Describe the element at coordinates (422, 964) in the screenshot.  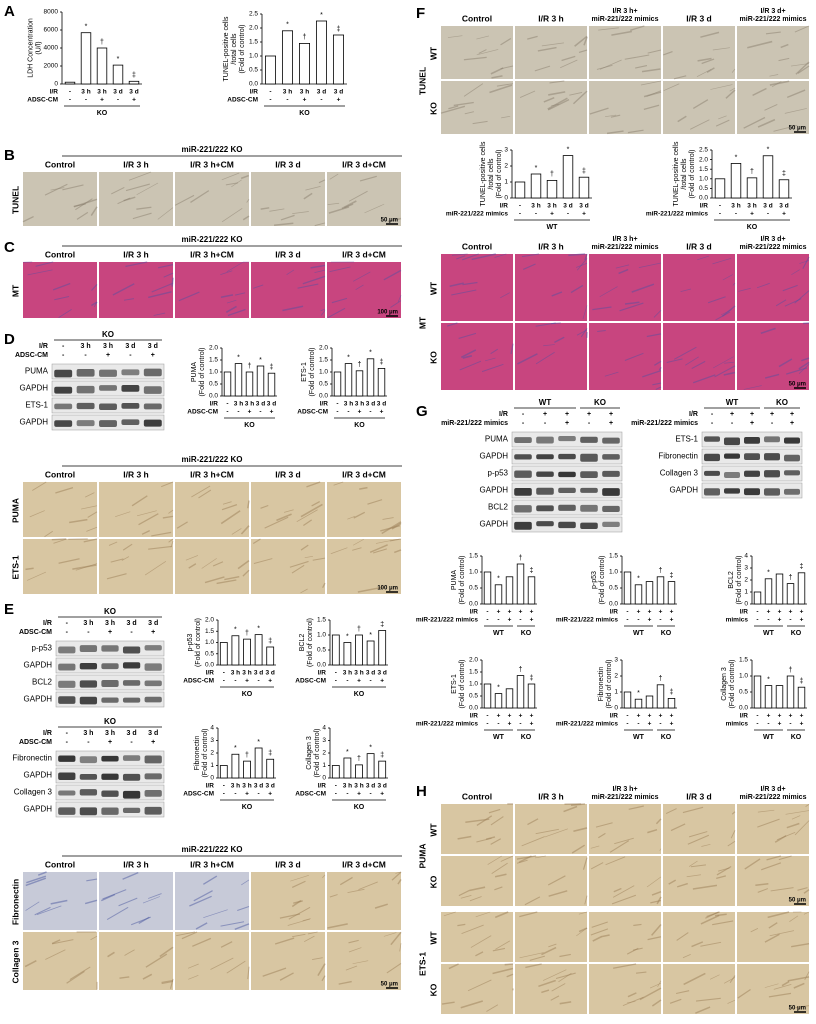
I see `group-label: ETS-1` at that location.